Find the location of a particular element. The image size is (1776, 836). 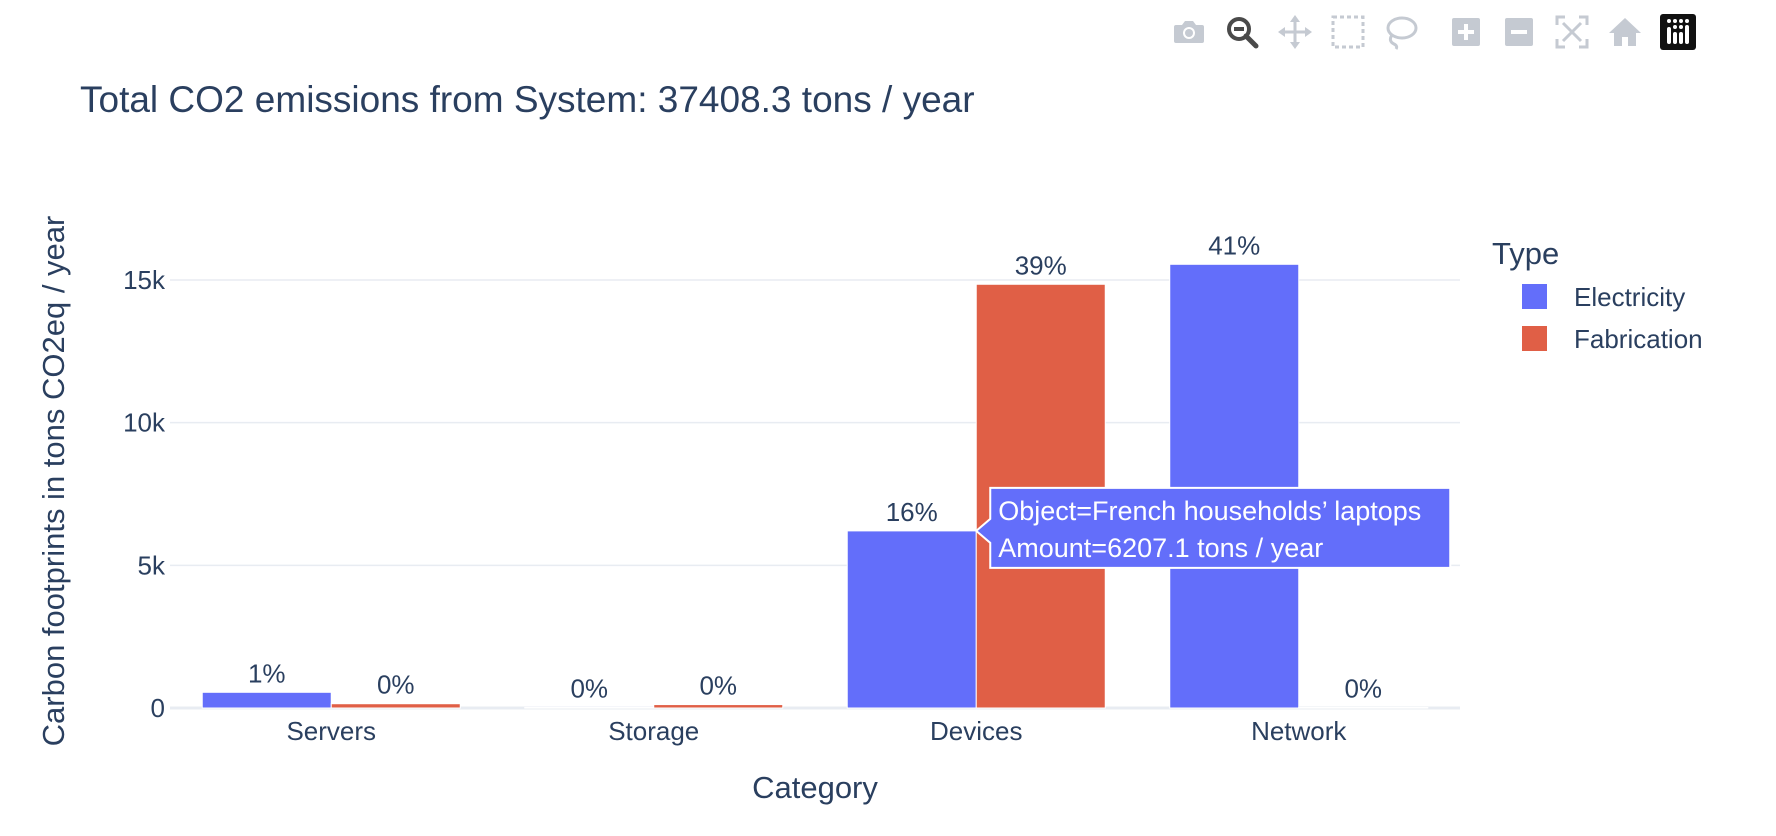

box-select-button is located at coordinates (1348, 32).